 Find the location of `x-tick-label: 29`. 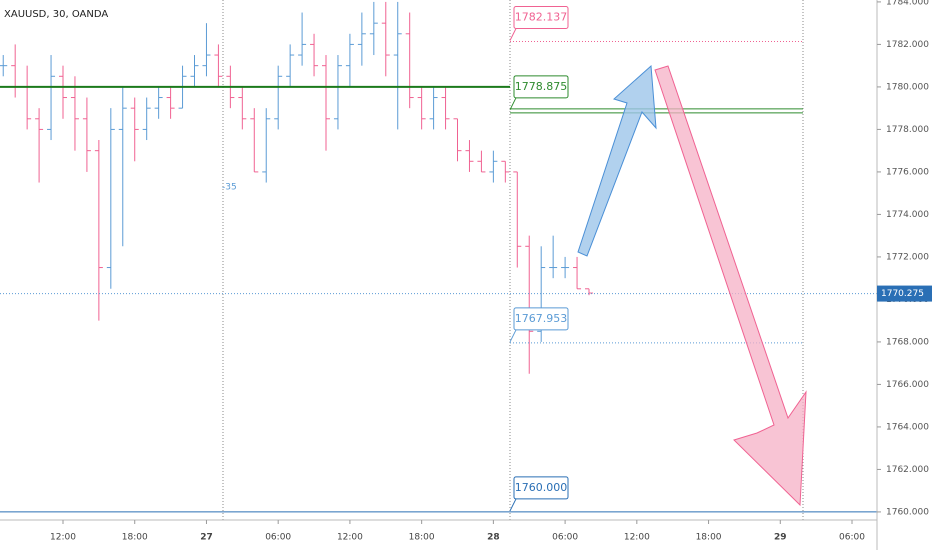

x-tick-label: 29 is located at coordinates (780, 538).